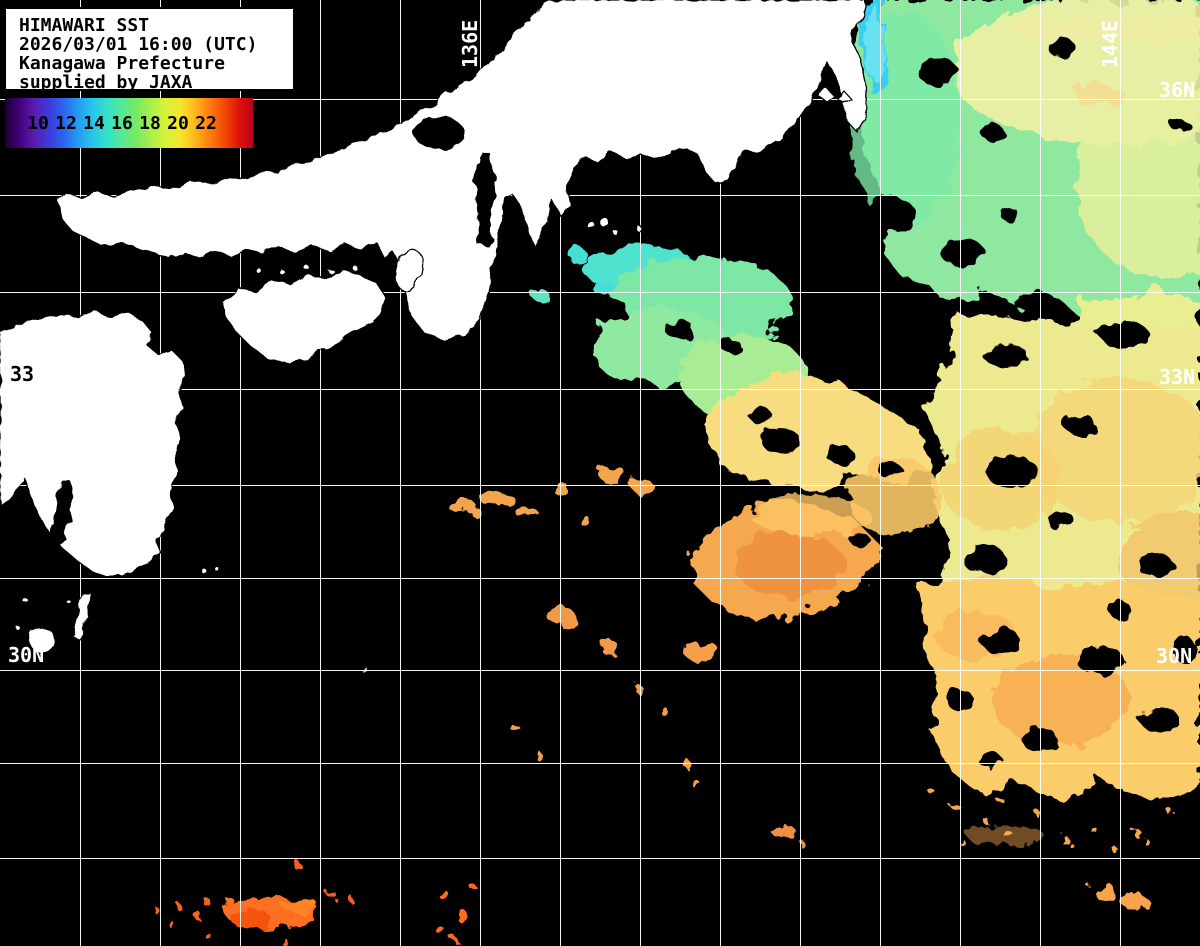 The image size is (1200, 946). What do you see at coordinates (138, 44) in the screenshot?
I see `timestamp: 2026/03/01 16:00 (UTC)` at bounding box center [138, 44].